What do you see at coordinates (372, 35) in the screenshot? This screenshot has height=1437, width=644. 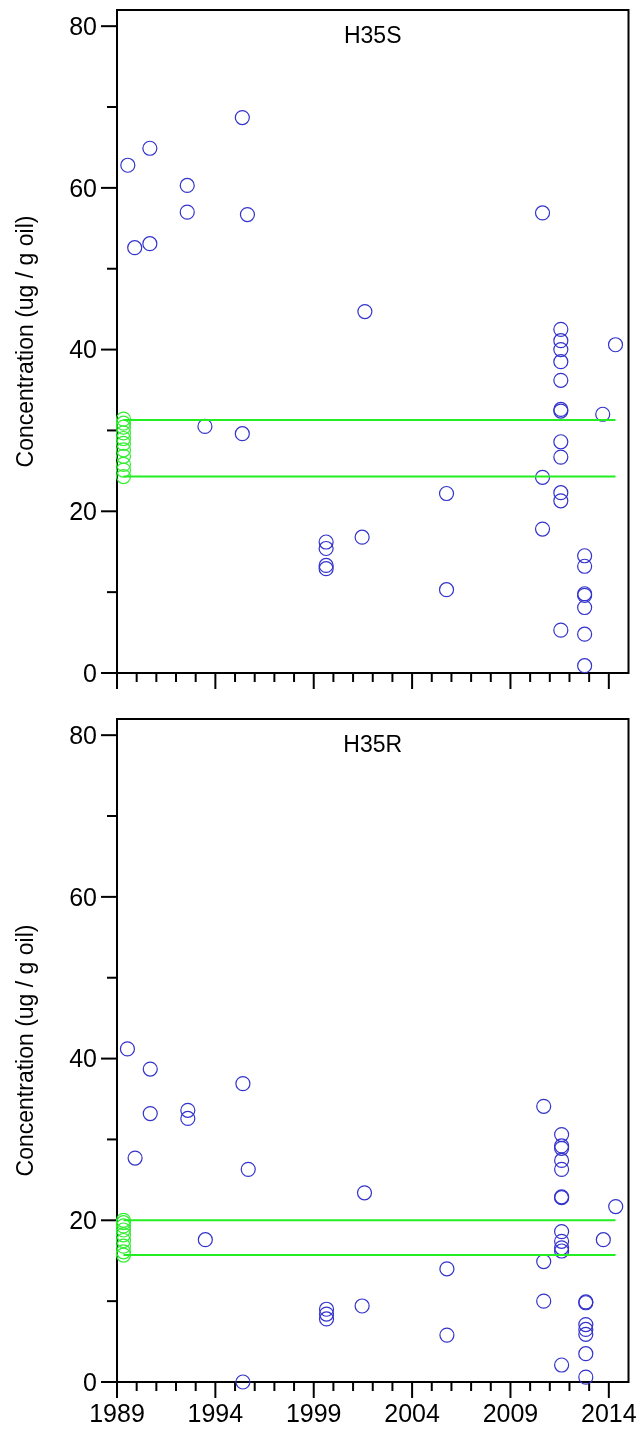 I see `text: H35S` at bounding box center [372, 35].